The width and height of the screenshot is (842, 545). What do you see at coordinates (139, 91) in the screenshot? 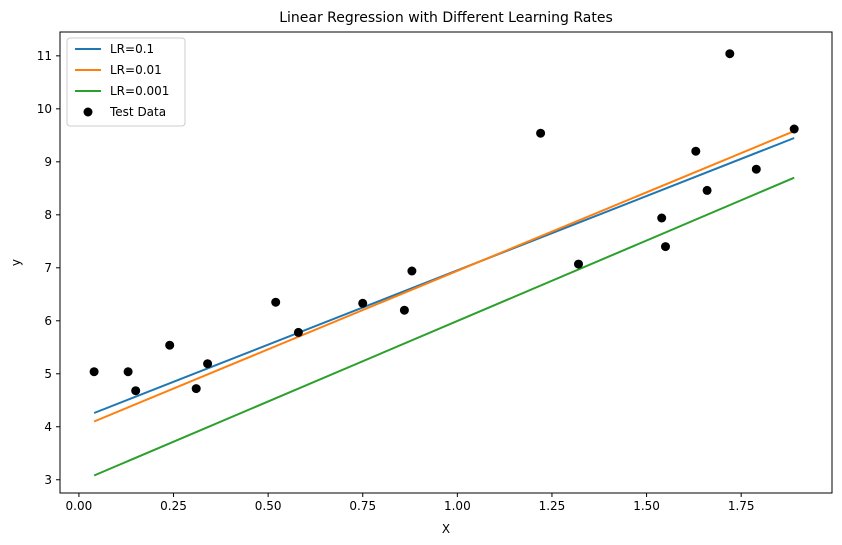
I see `legend-label-lr-0-001: LR=0.001` at bounding box center [139, 91].